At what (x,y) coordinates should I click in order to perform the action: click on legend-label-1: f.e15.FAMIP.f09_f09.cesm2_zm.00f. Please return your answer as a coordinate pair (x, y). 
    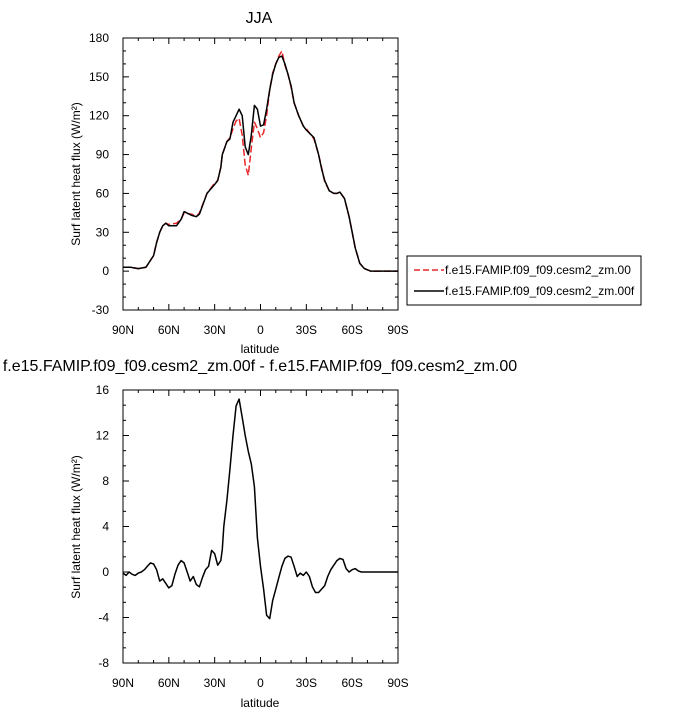
    Looking at the image, I should click on (540, 291).